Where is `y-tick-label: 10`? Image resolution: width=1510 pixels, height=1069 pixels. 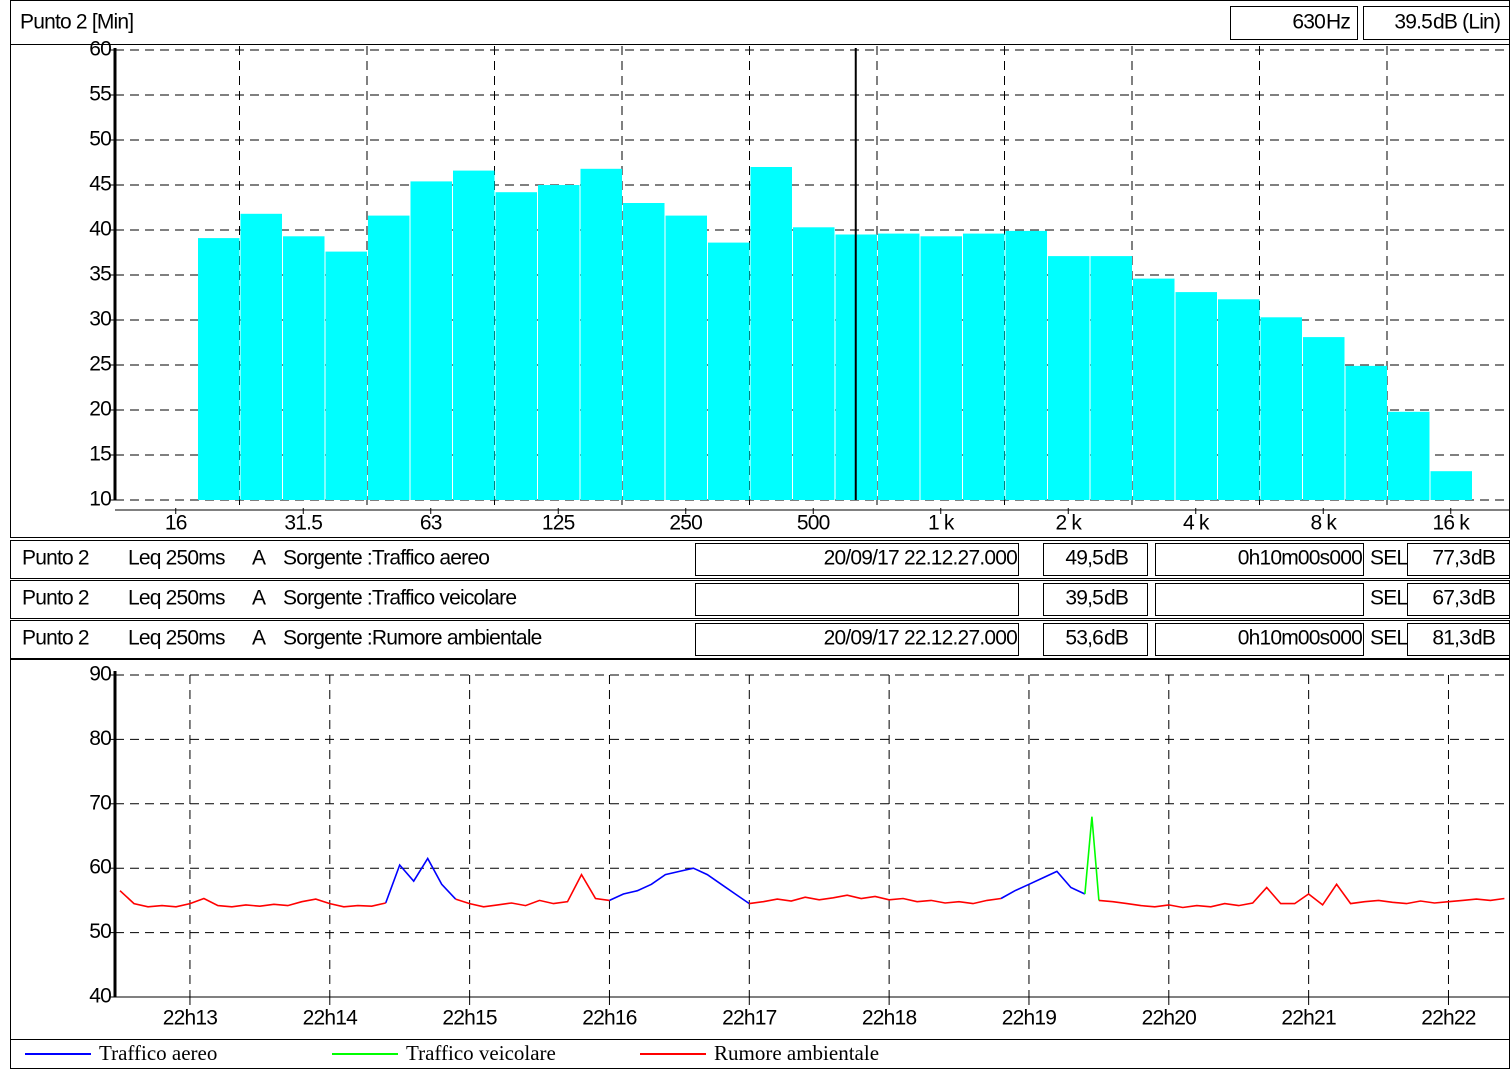 y-tick-label: 10 is located at coordinates (100, 499).